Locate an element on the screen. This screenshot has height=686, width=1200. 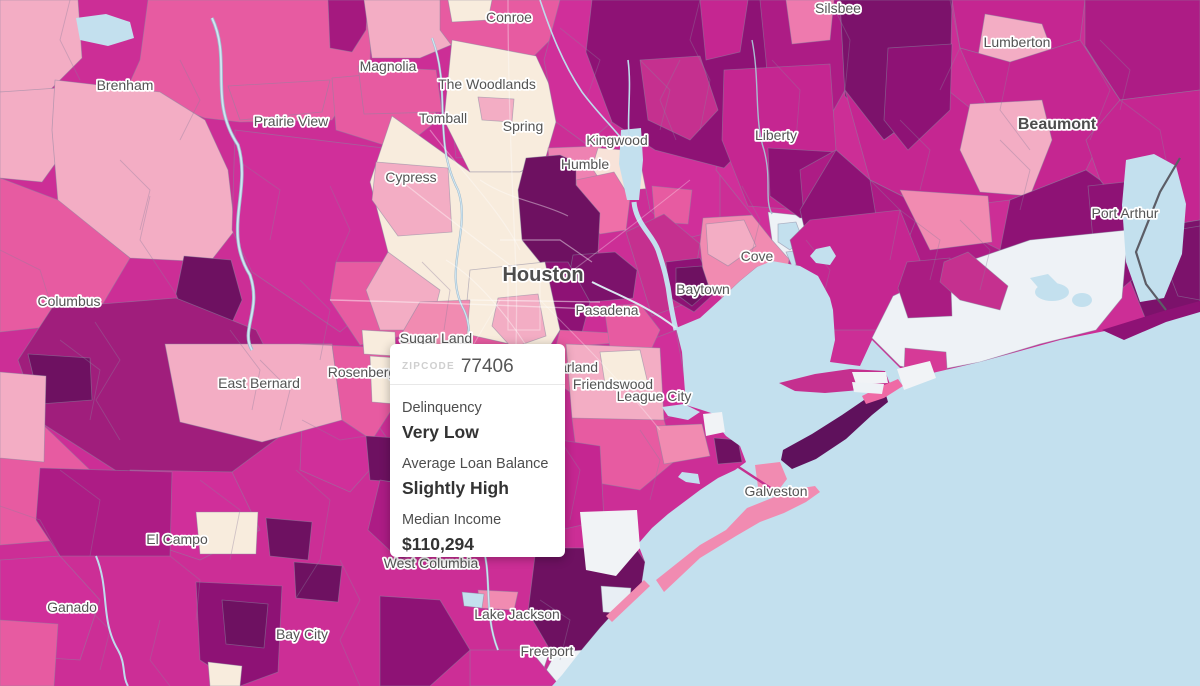
svg-text: Conroe is located at coordinates (509, 17).